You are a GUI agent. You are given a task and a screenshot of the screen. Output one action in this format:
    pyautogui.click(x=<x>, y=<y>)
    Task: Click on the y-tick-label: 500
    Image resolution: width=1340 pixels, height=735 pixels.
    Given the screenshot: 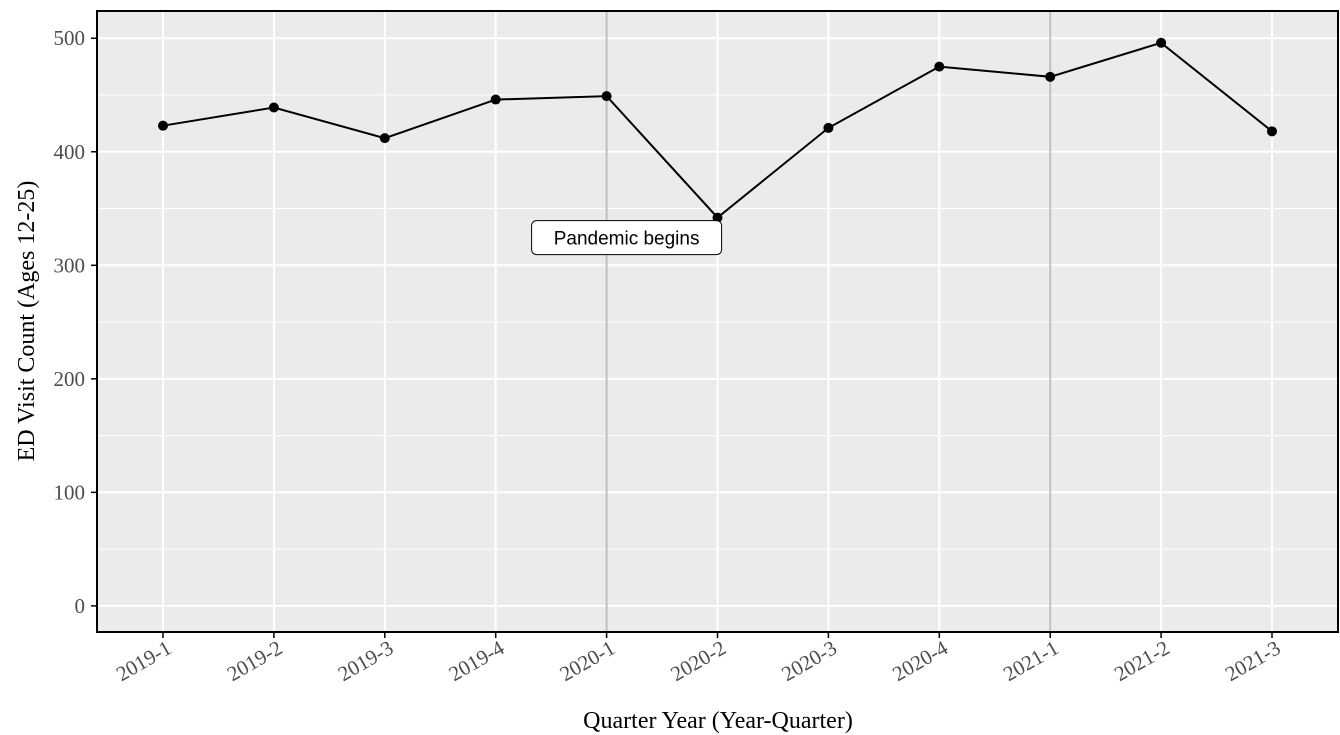 What is the action you would take?
    pyautogui.click(x=70, y=38)
    